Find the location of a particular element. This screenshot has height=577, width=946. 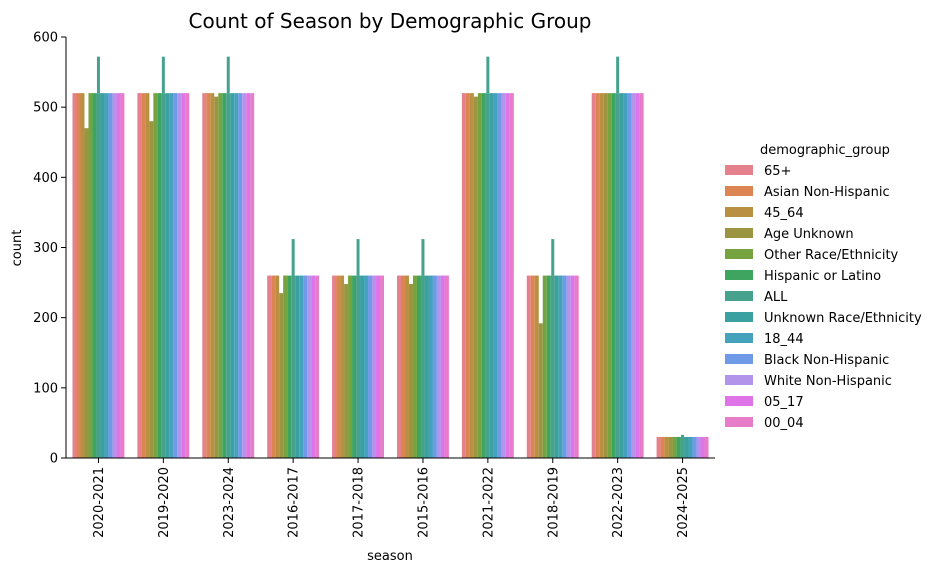

x-tick-label: 2016-2017 is located at coordinates (294, 502).